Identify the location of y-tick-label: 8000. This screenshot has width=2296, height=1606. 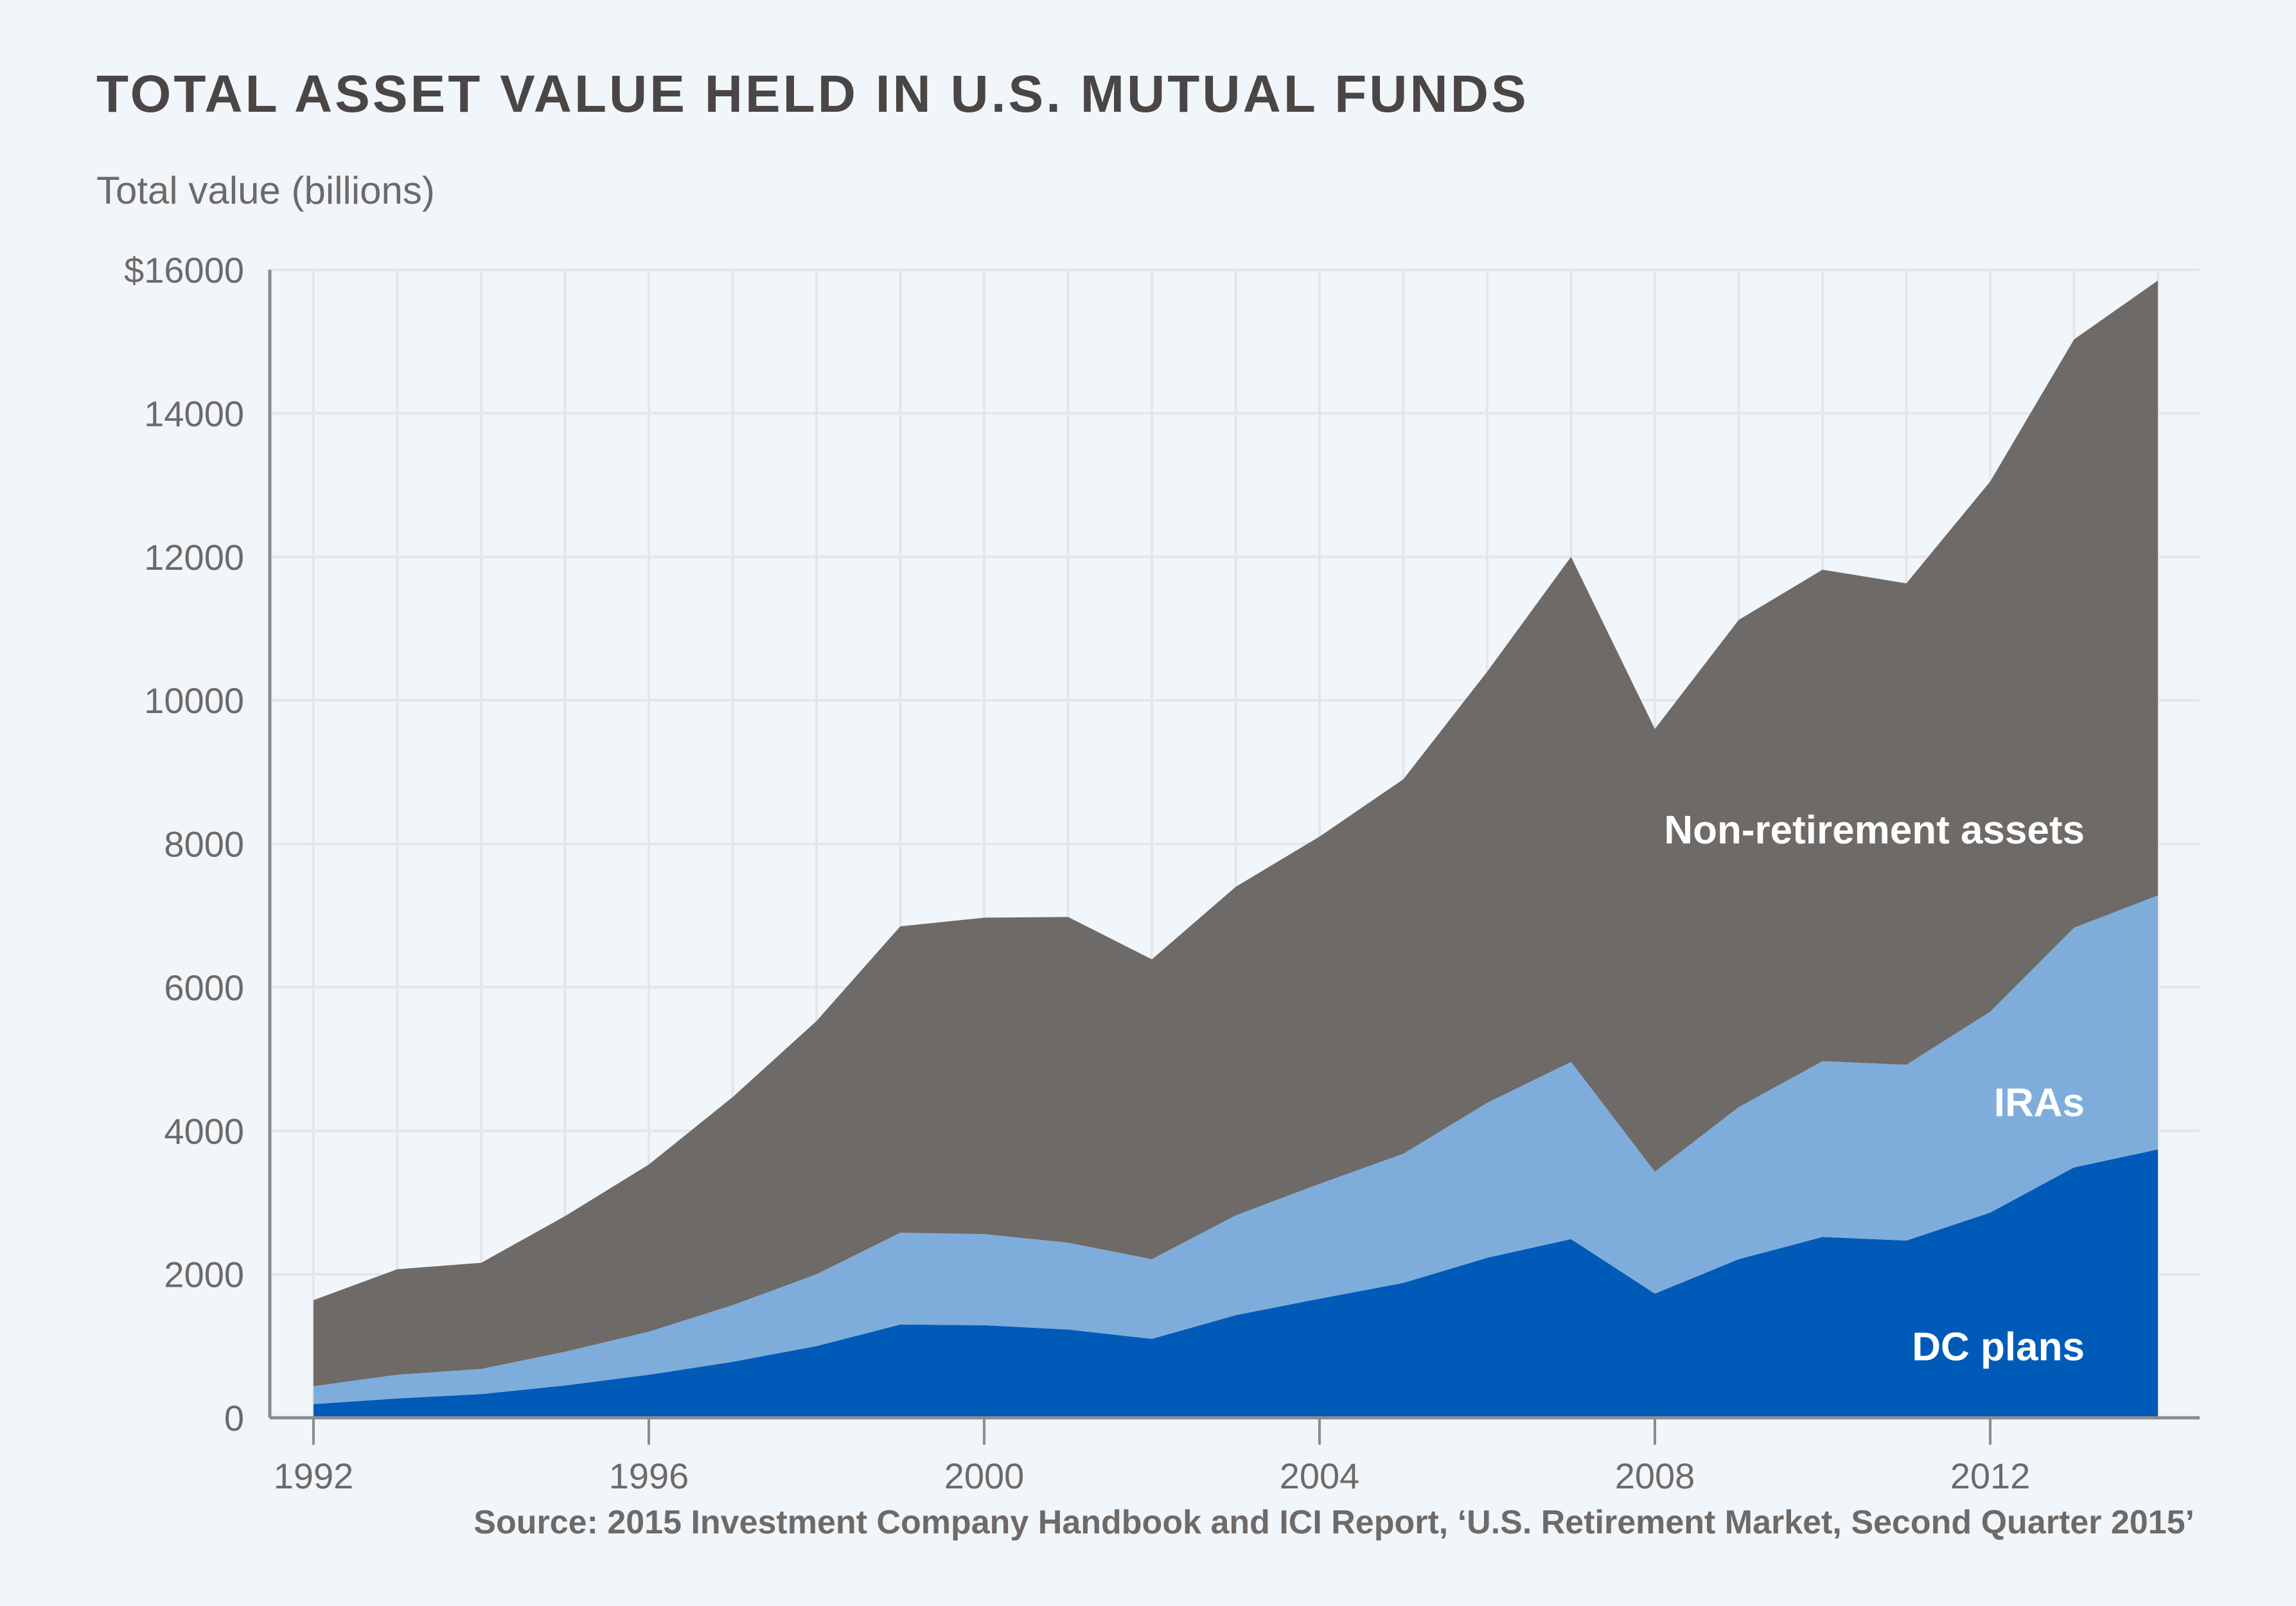
(204, 844).